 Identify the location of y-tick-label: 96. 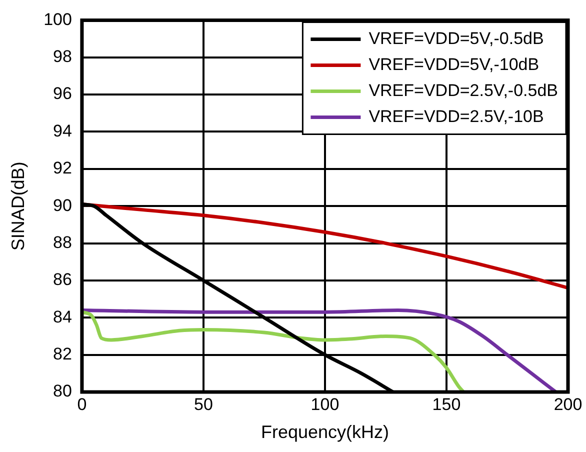
(62, 94).